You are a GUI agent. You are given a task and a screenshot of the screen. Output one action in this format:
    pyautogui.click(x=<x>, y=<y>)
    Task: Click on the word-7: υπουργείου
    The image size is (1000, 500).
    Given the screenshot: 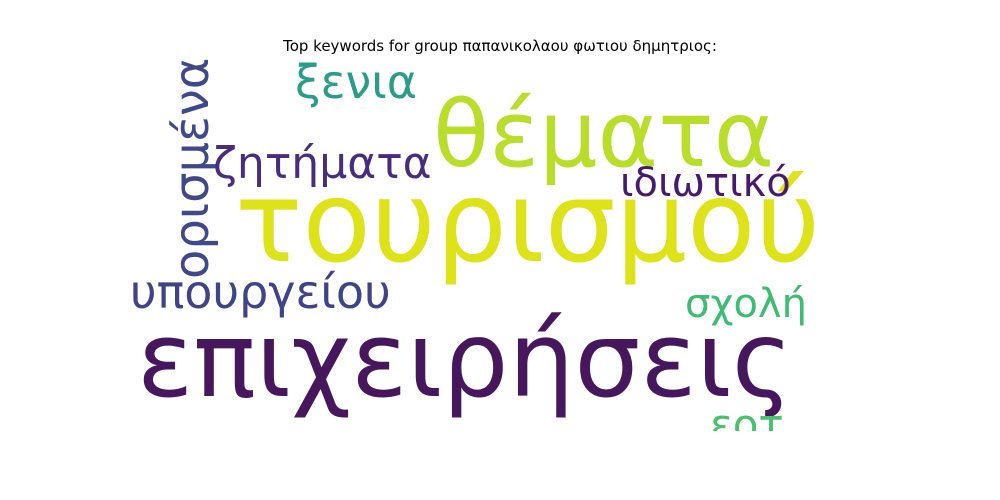 What is the action you would take?
    pyautogui.click(x=260, y=292)
    